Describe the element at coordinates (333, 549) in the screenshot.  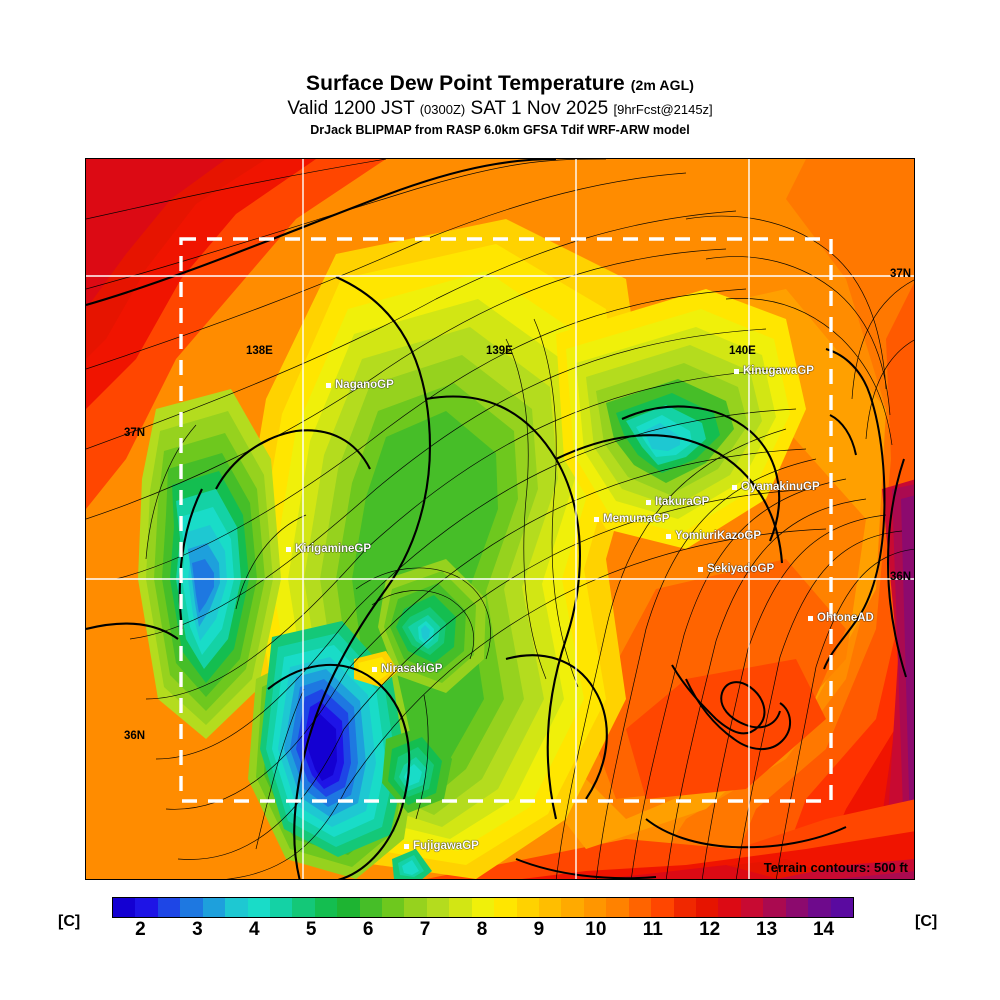
I see `station-label: KirigamineGP` at that location.